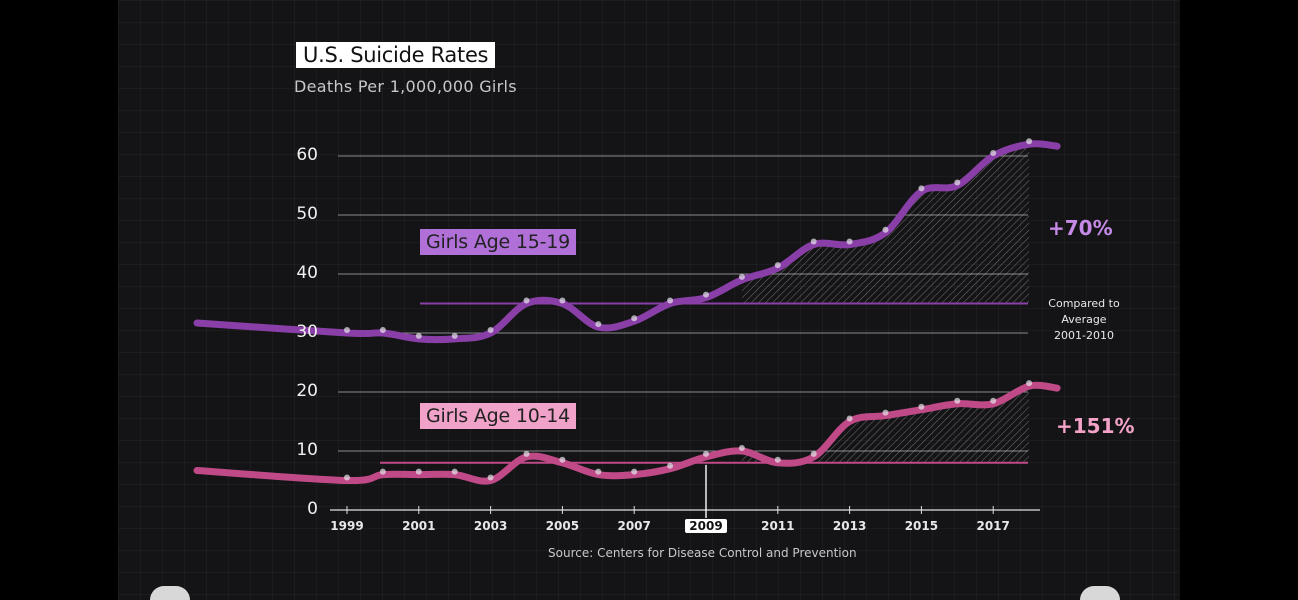 Image resolution: width=1298 pixels, height=600 pixels. I want to click on x-tick-label: 1999, so click(347, 526).